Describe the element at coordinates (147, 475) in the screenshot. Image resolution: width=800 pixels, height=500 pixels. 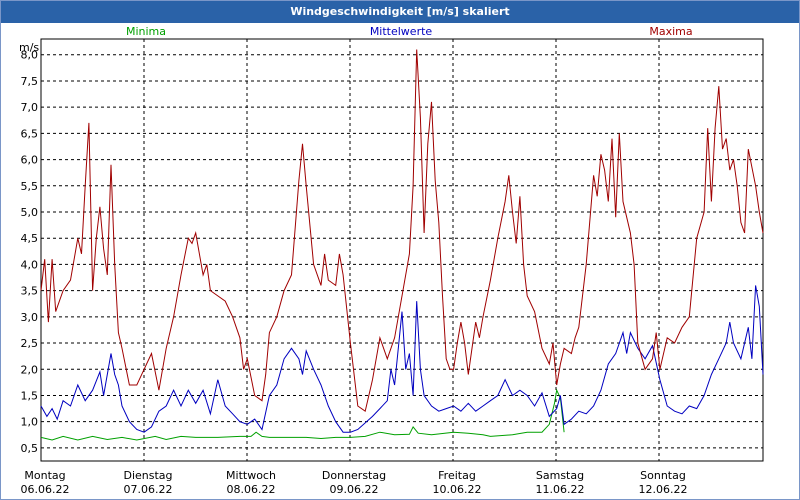
I see `day-weekday-label: Dienstag` at that location.